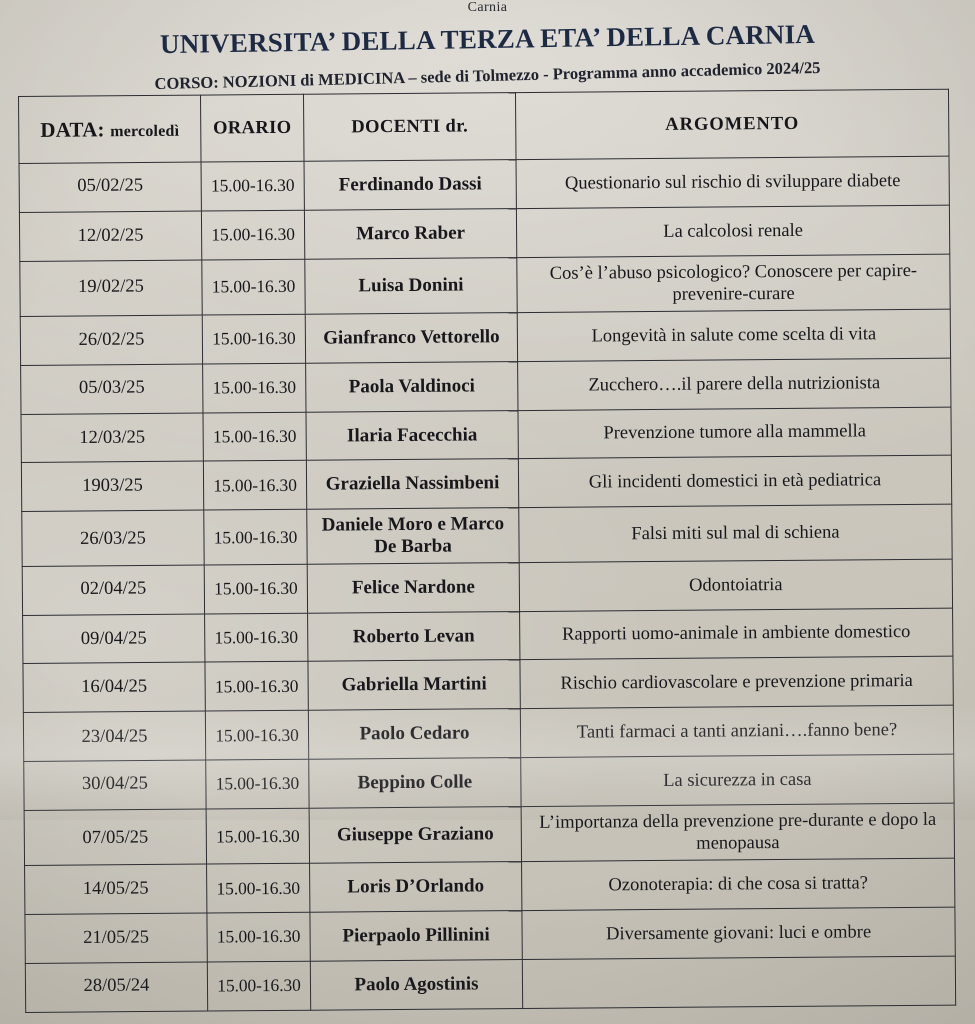 The height and width of the screenshot is (1024, 975). What do you see at coordinates (111, 340) in the screenshot?
I see `cell-date: 26/02/25` at bounding box center [111, 340].